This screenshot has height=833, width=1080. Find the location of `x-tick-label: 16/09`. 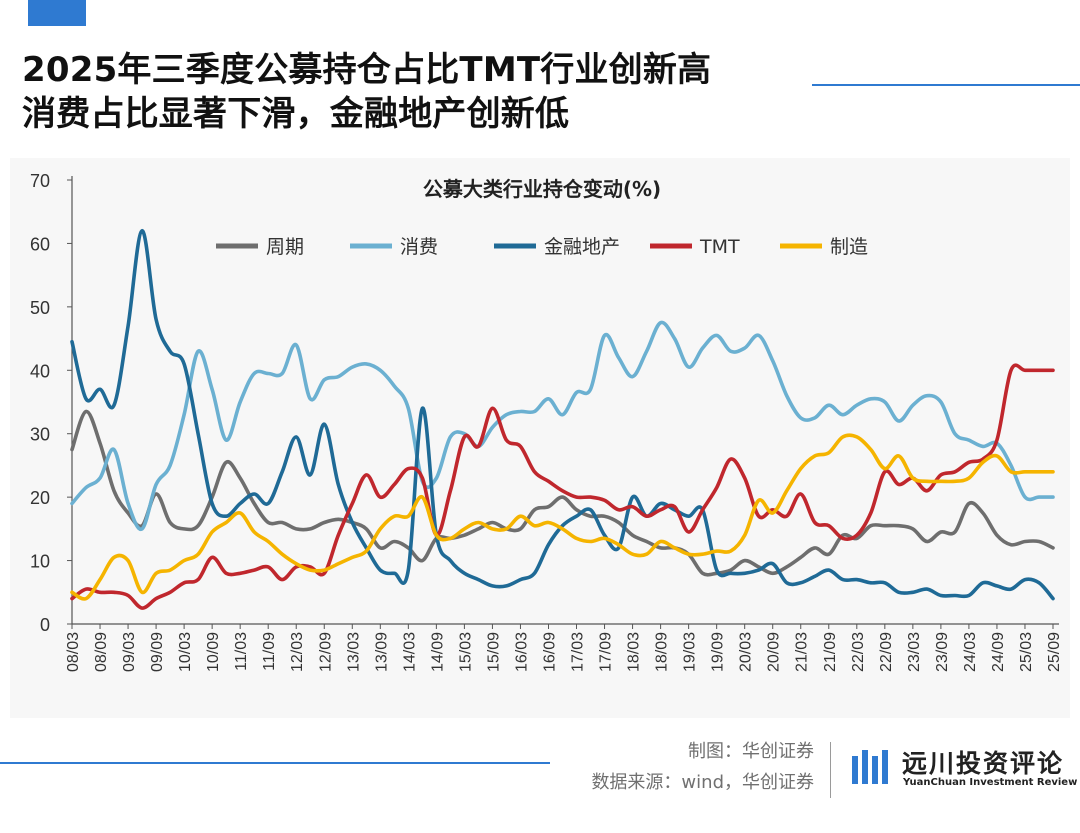

x-tick-label: 16/09 is located at coordinates (549, 652).